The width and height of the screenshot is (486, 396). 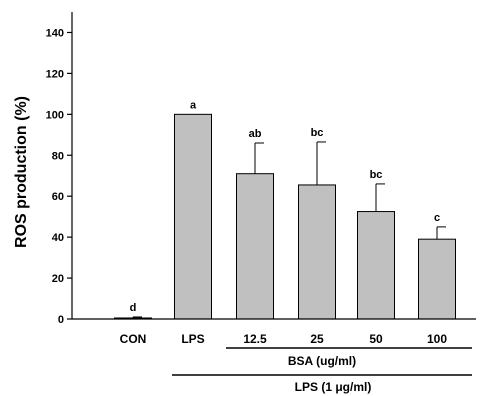 I want to click on significance-label: c, so click(x=437, y=218).